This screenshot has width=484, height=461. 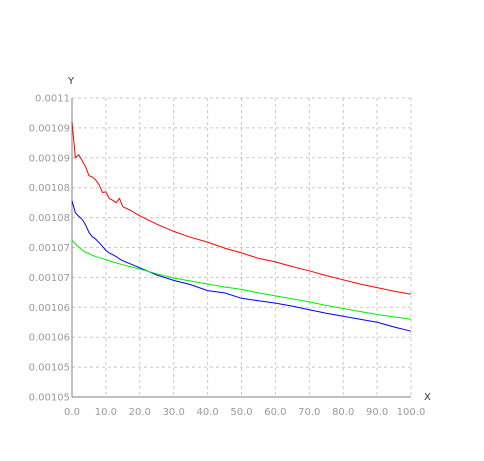 What do you see at coordinates (140, 412) in the screenshot?
I see `x-tick-label: 20.0` at bounding box center [140, 412].